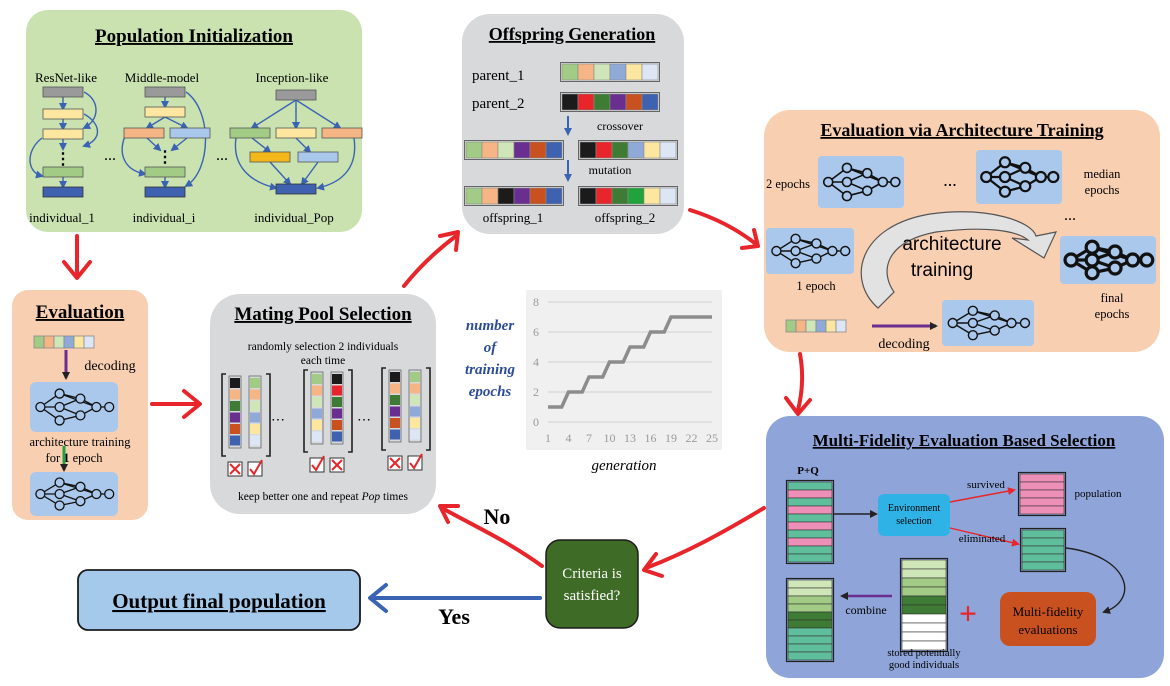  What do you see at coordinates (536, 392) in the screenshot?
I see `y-tick-label: 2` at bounding box center [536, 392].